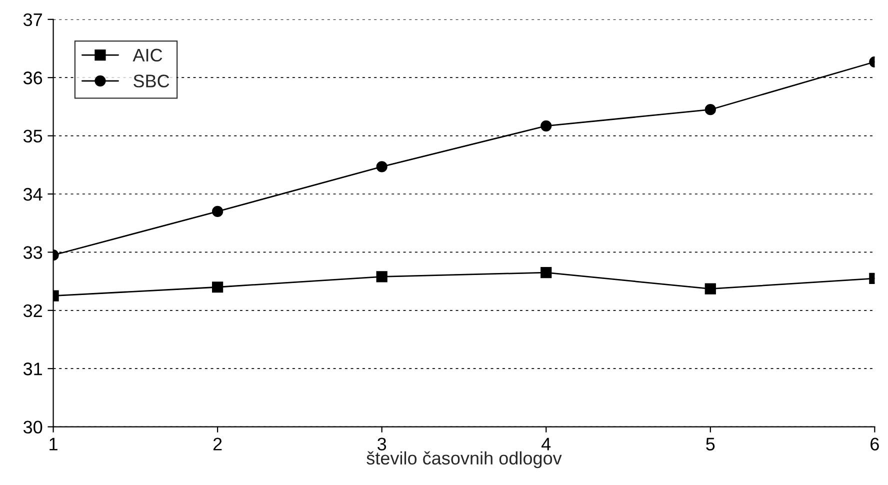 This screenshot has height=485, width=888. I want to click on x-tick-label: 5, so click(710, 444).